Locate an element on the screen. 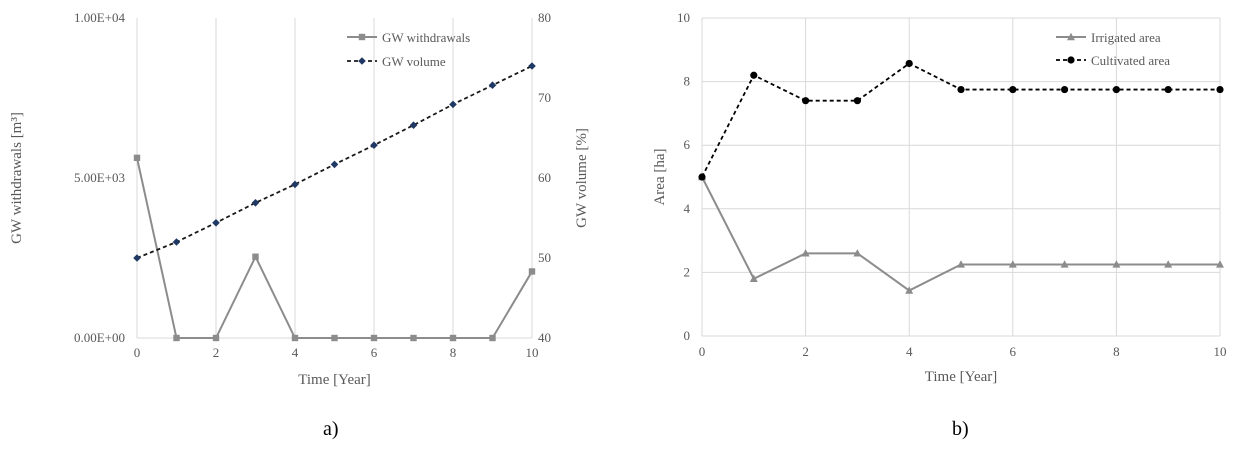 The width and height of the screenshot is (1235, 450). chart-a-legend-label-gw-volume: GW volume is located at coordinates (414, 61).